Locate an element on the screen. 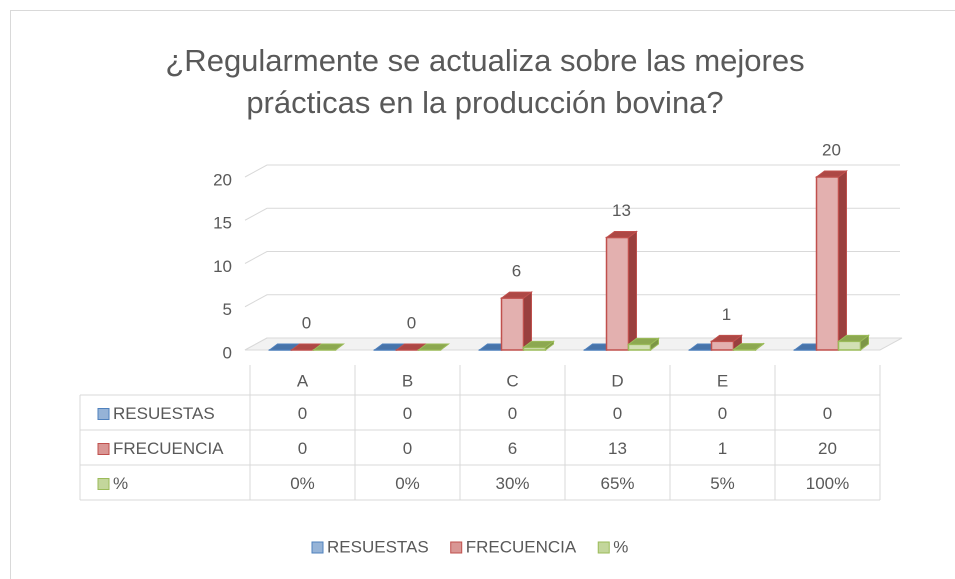 The width and height of the screenshot is (955, 579). table-row-label: FRECUENCIA is located at coordinates (168, 448).